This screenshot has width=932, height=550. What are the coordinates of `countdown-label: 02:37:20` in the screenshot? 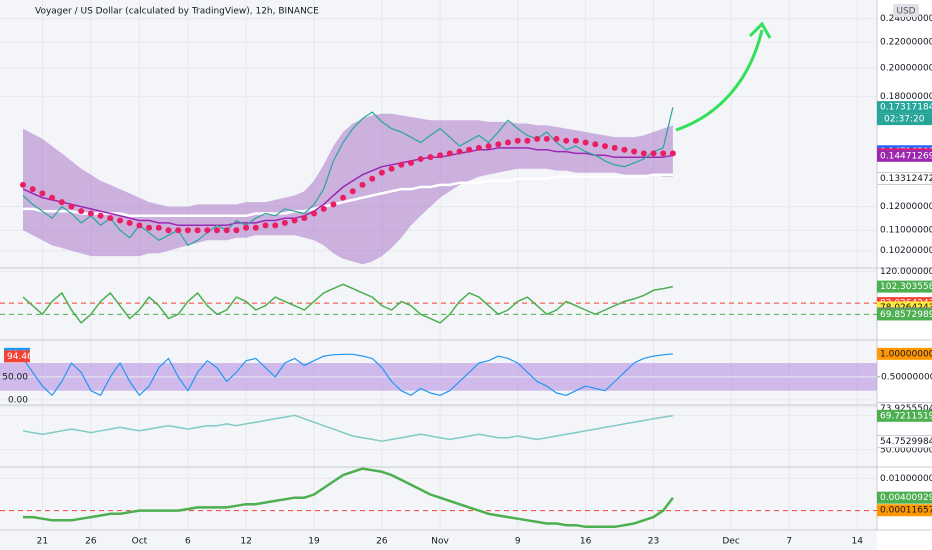 It's located at (904, 120).